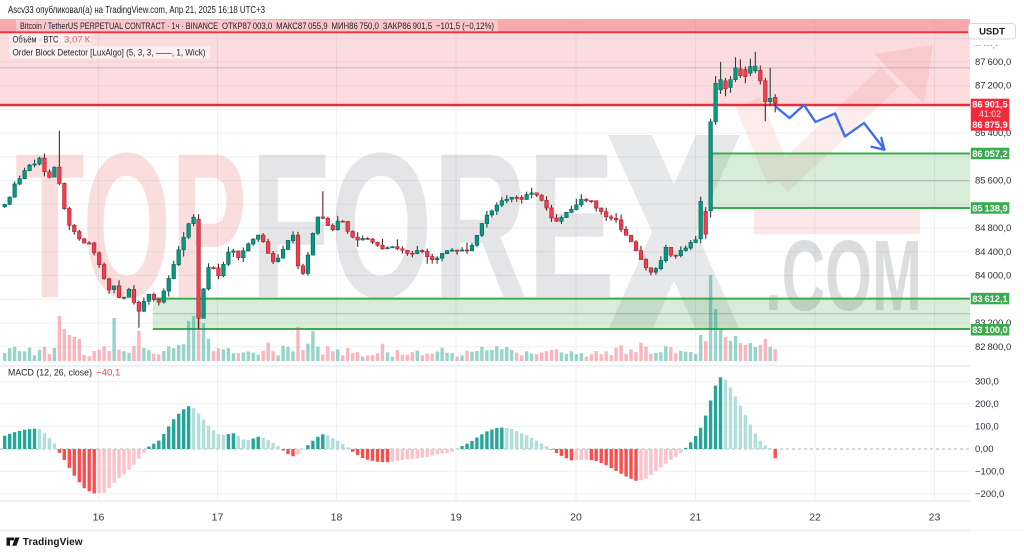 Image resolution: width=1024 pixels, height=559 pixels. What do you see at coordinates (456, 518) in the screenshot?
I see `svg-text: 19` at bounding box center [456, 518].